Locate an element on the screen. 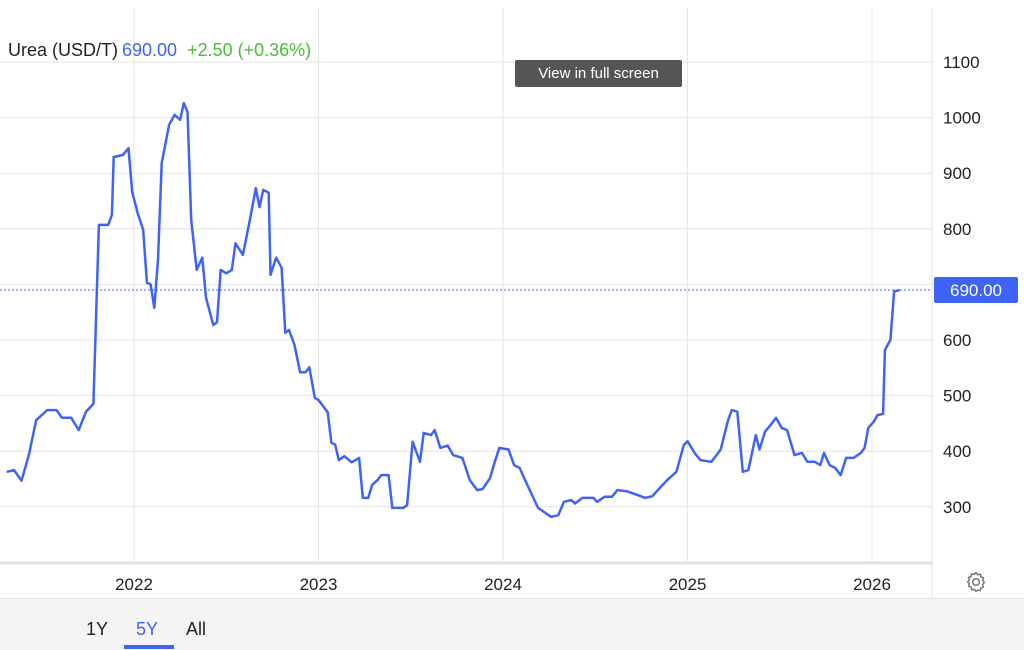  y-tick-label: 600 is located at coordinates (957, 340).